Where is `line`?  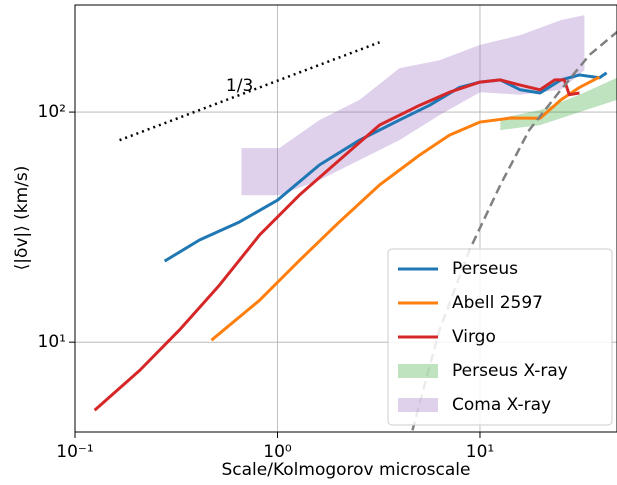 line is located at coordinates (249, 91).